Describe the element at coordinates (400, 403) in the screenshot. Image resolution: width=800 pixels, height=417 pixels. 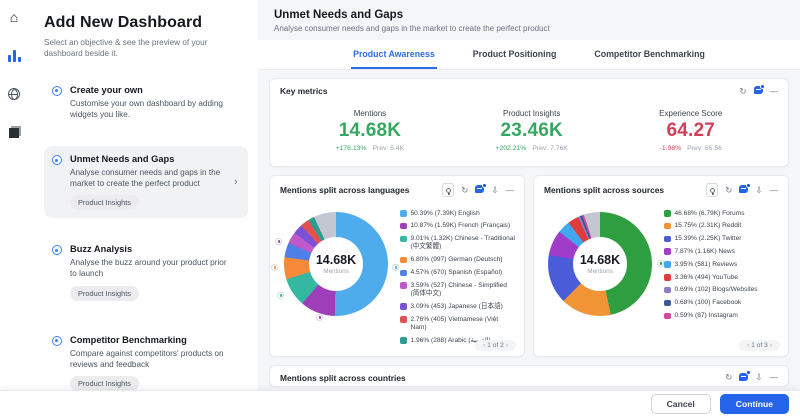
I see `footer-bar: Cancel Continue` at that location.